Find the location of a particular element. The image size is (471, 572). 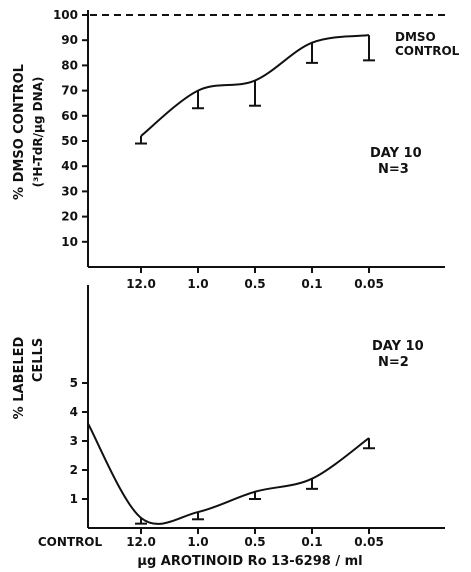

top-x-ticks: 12.0 1.0 0.5 0.1 0.05 is located at coordinates (255, 279).